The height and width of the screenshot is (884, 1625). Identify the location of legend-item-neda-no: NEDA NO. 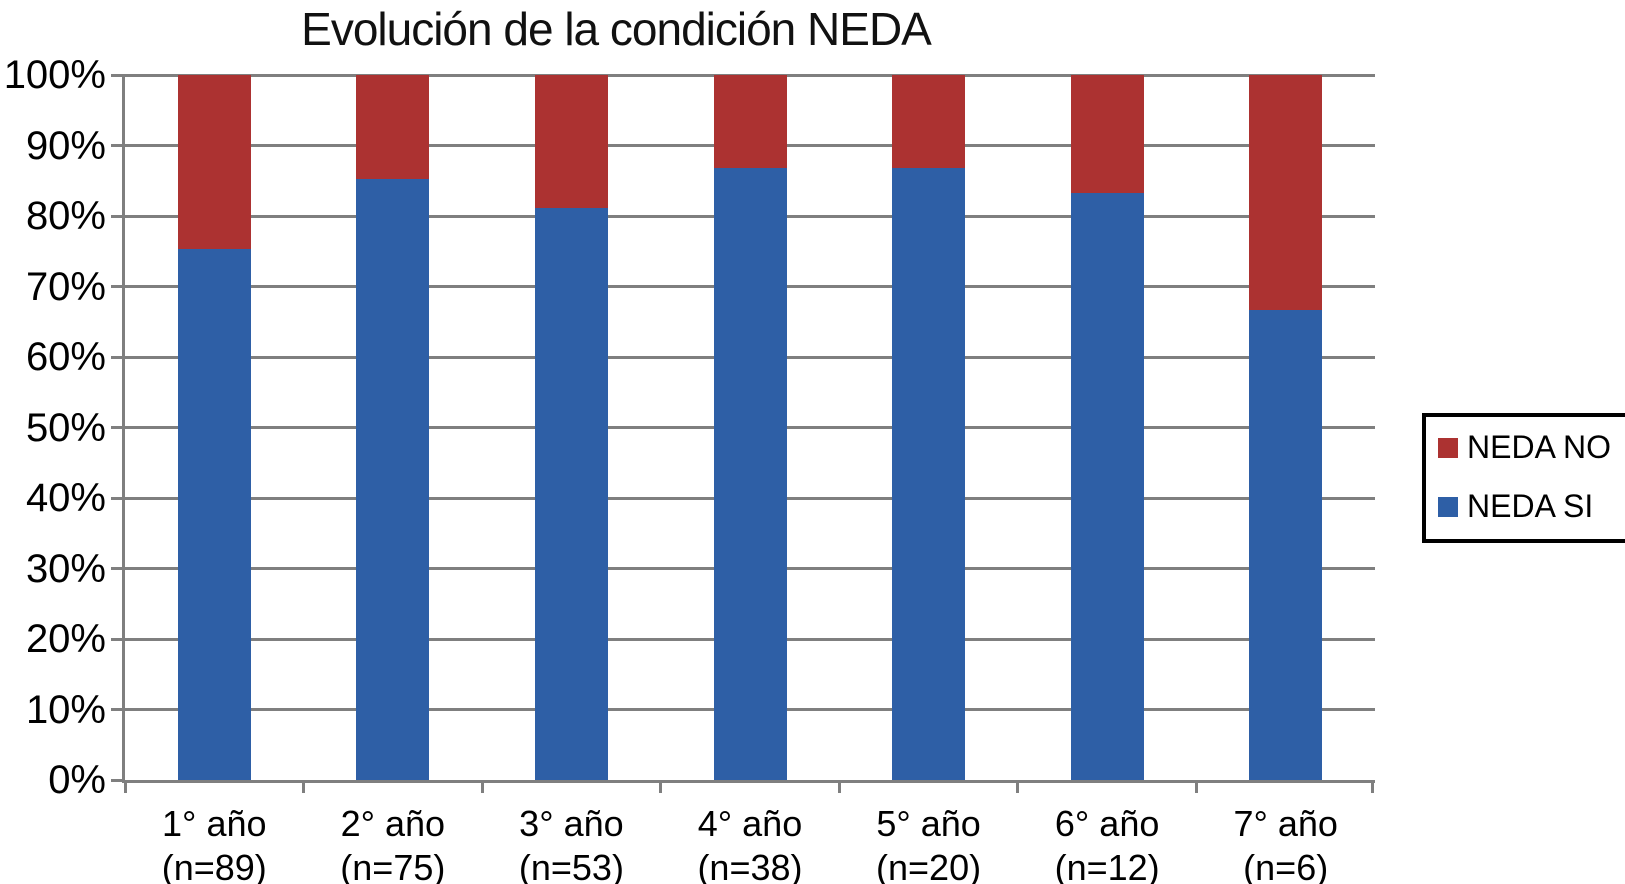
(1531, 447).